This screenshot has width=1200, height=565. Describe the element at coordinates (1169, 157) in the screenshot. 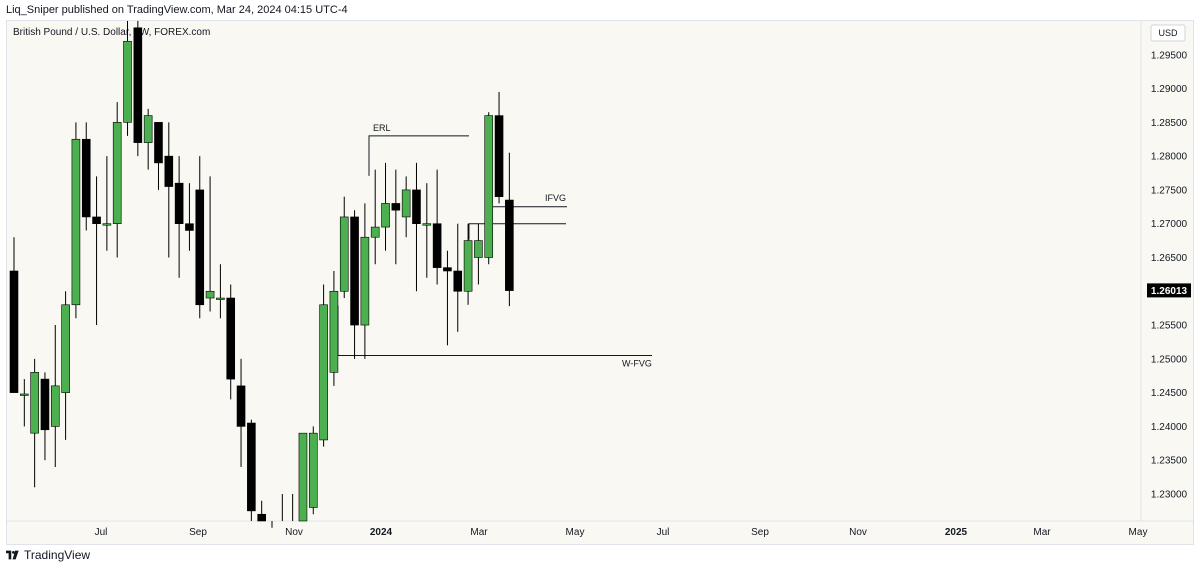

I see `y-tick-label: 1.28000` at that location.